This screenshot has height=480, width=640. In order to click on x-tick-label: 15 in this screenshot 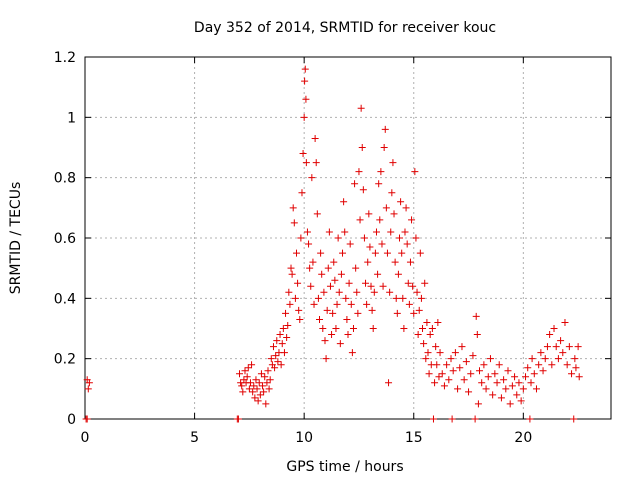, I will do `click(414, 438)`.